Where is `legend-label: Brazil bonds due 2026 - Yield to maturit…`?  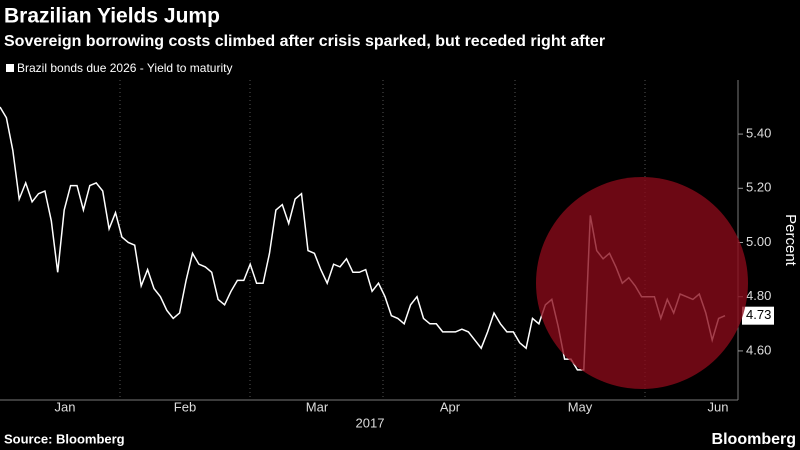 legend-label: Brazil bonds due 2026 - Yield to maturit… is located at coordinates (124, 68).